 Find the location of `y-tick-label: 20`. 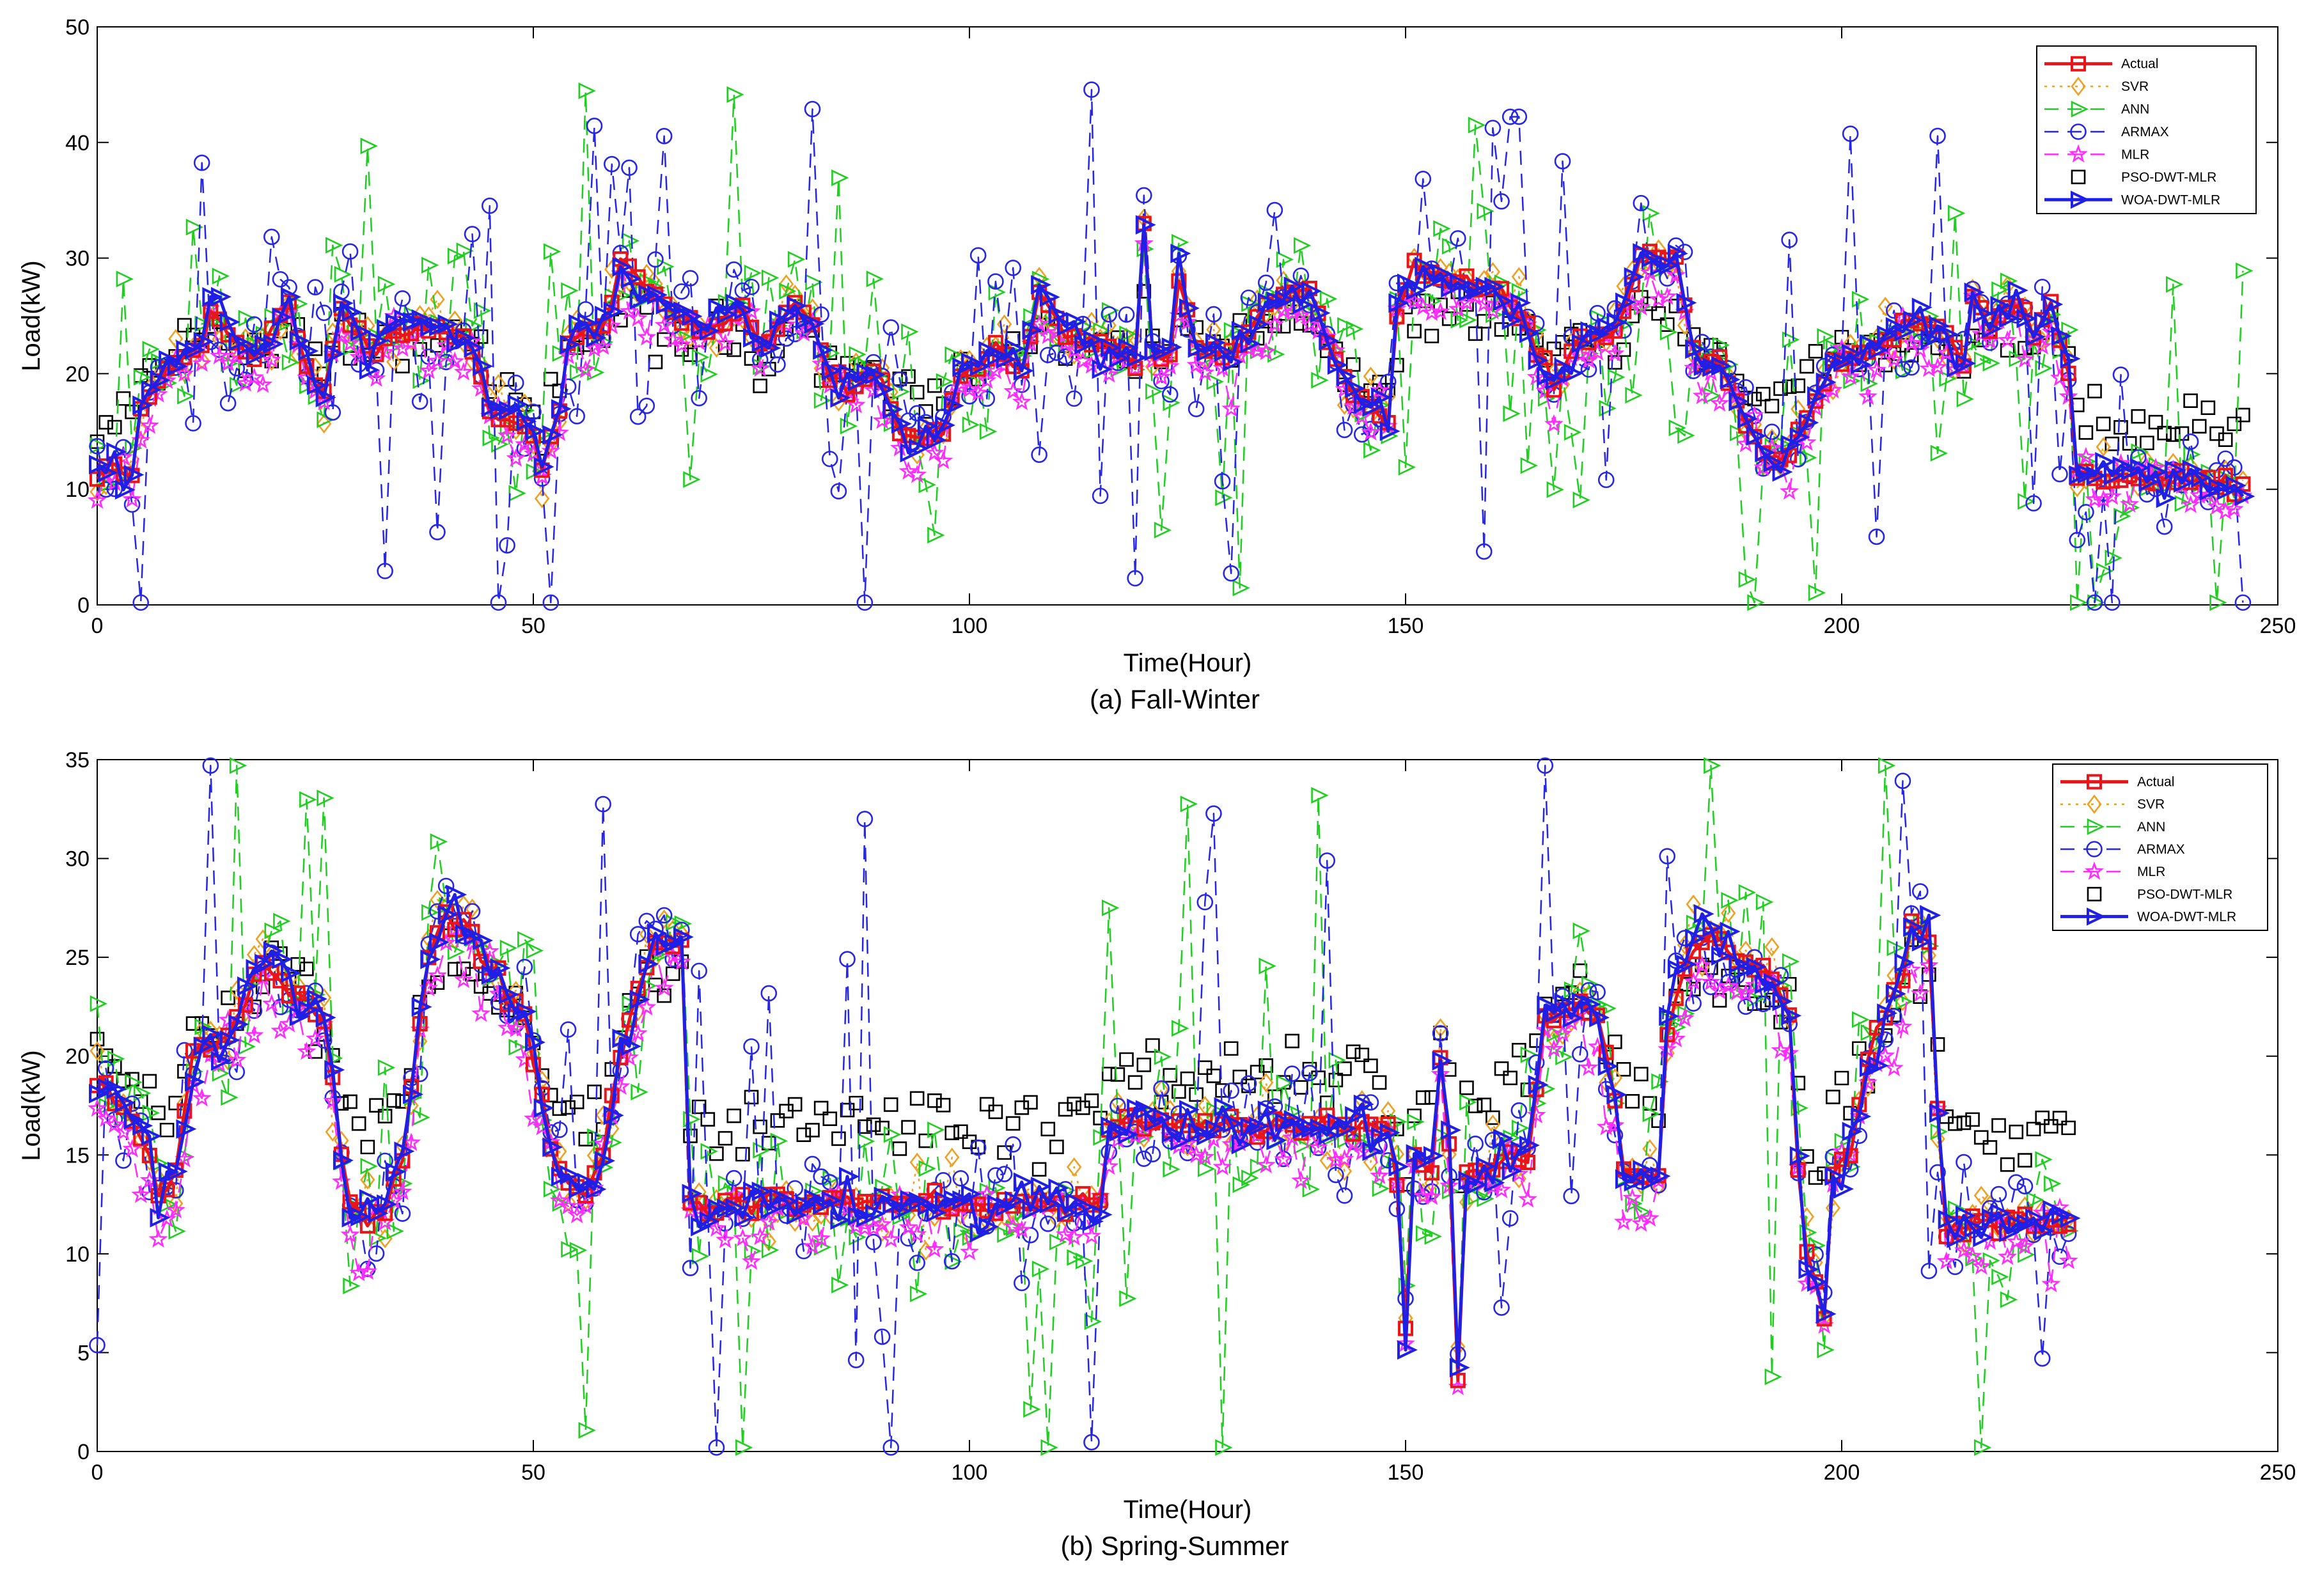

y-tick-label: 20 is located at coordinates (77, 1057).